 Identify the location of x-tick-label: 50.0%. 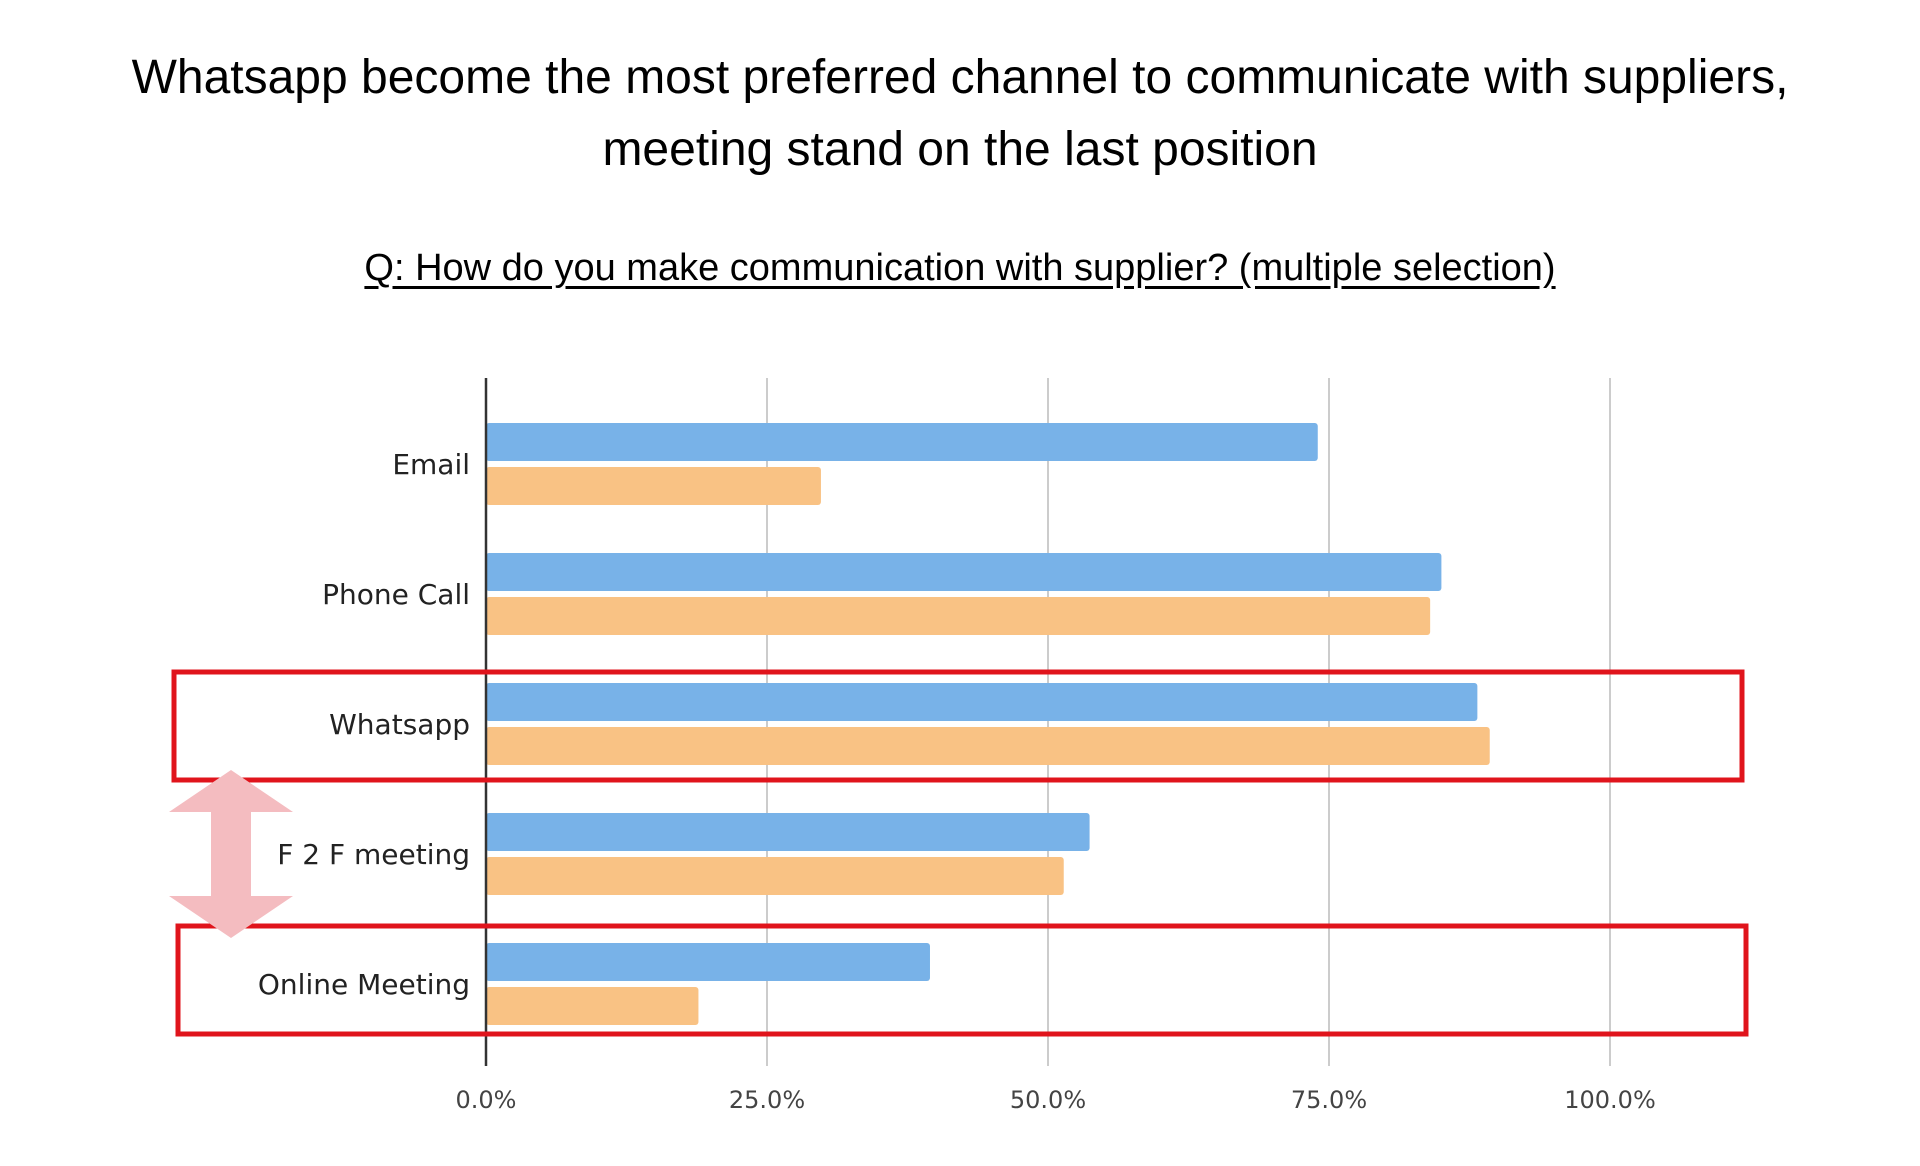
(1048, 1100).